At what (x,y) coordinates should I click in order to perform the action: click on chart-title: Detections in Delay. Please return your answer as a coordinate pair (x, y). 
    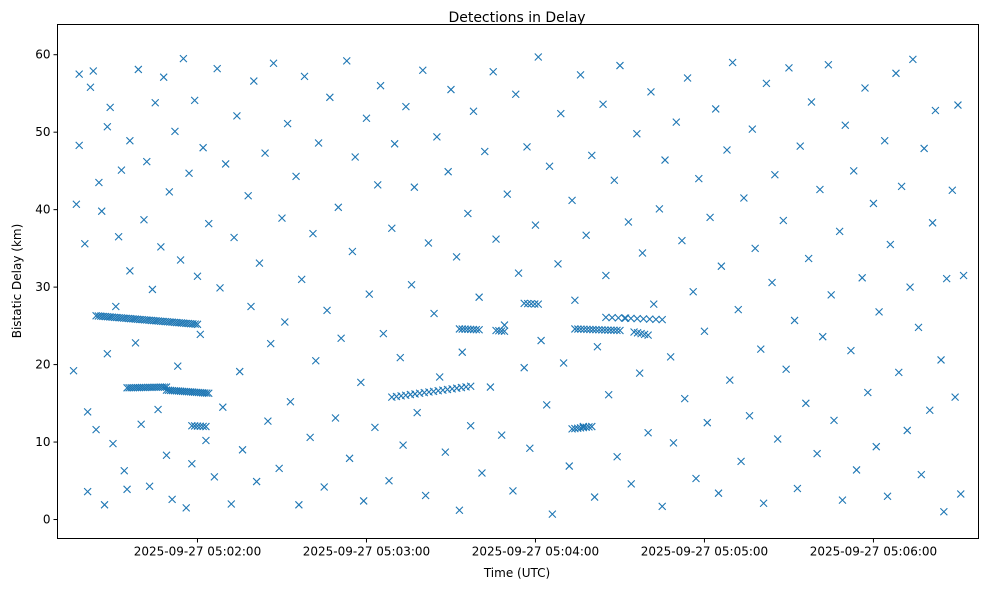
    Looking at the image, I should click on (516, 18).